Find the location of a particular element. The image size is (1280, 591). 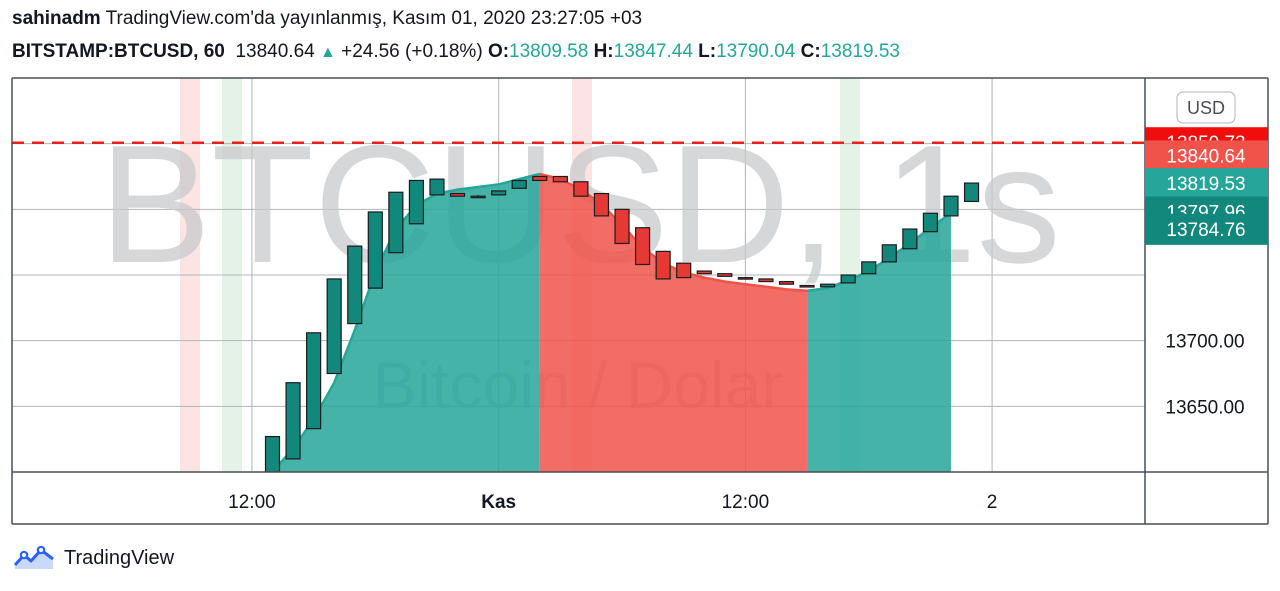

high-label: H: is located at coordinates (603, 51).